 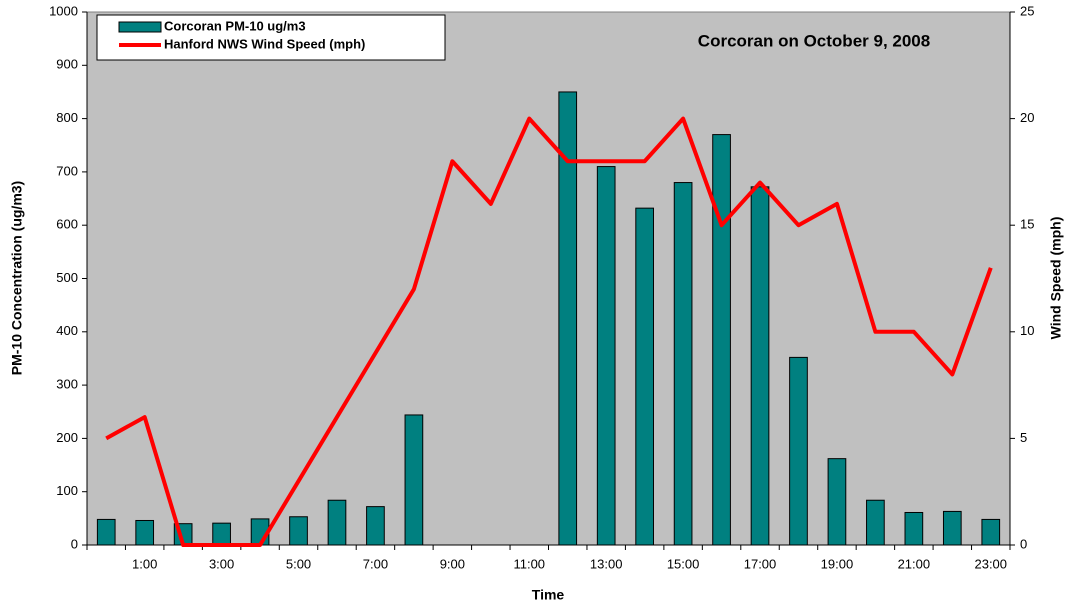 What do you see at coordinates (375, 563) in the screenshot?
I see `x-tick-label: 7:00` at bounding box center [375, 563].